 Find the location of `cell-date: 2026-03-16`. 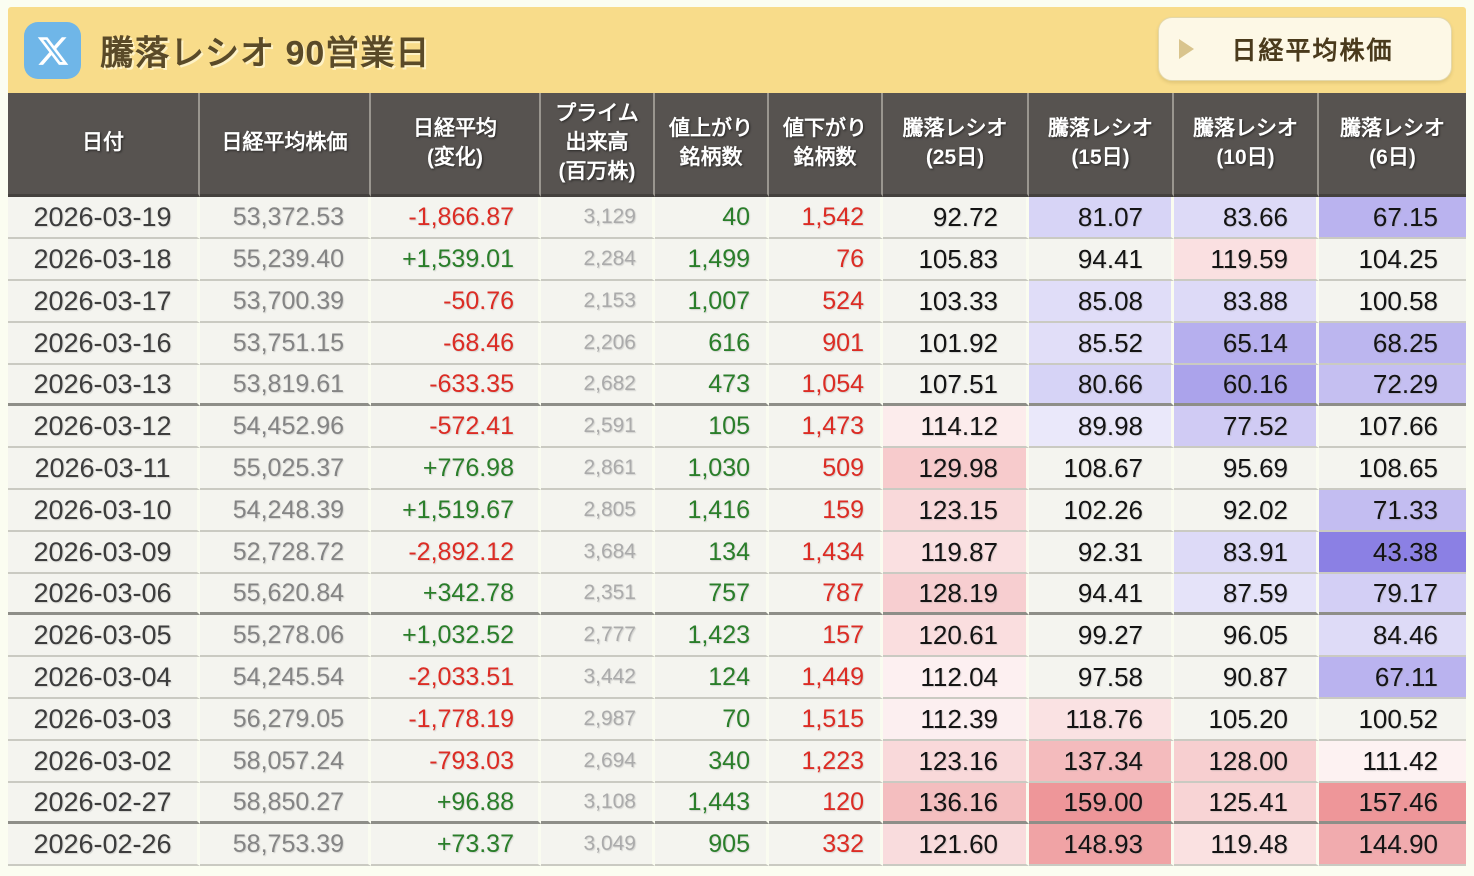

cell-date: 2026-03-16 is located at coordinates (104, 344).